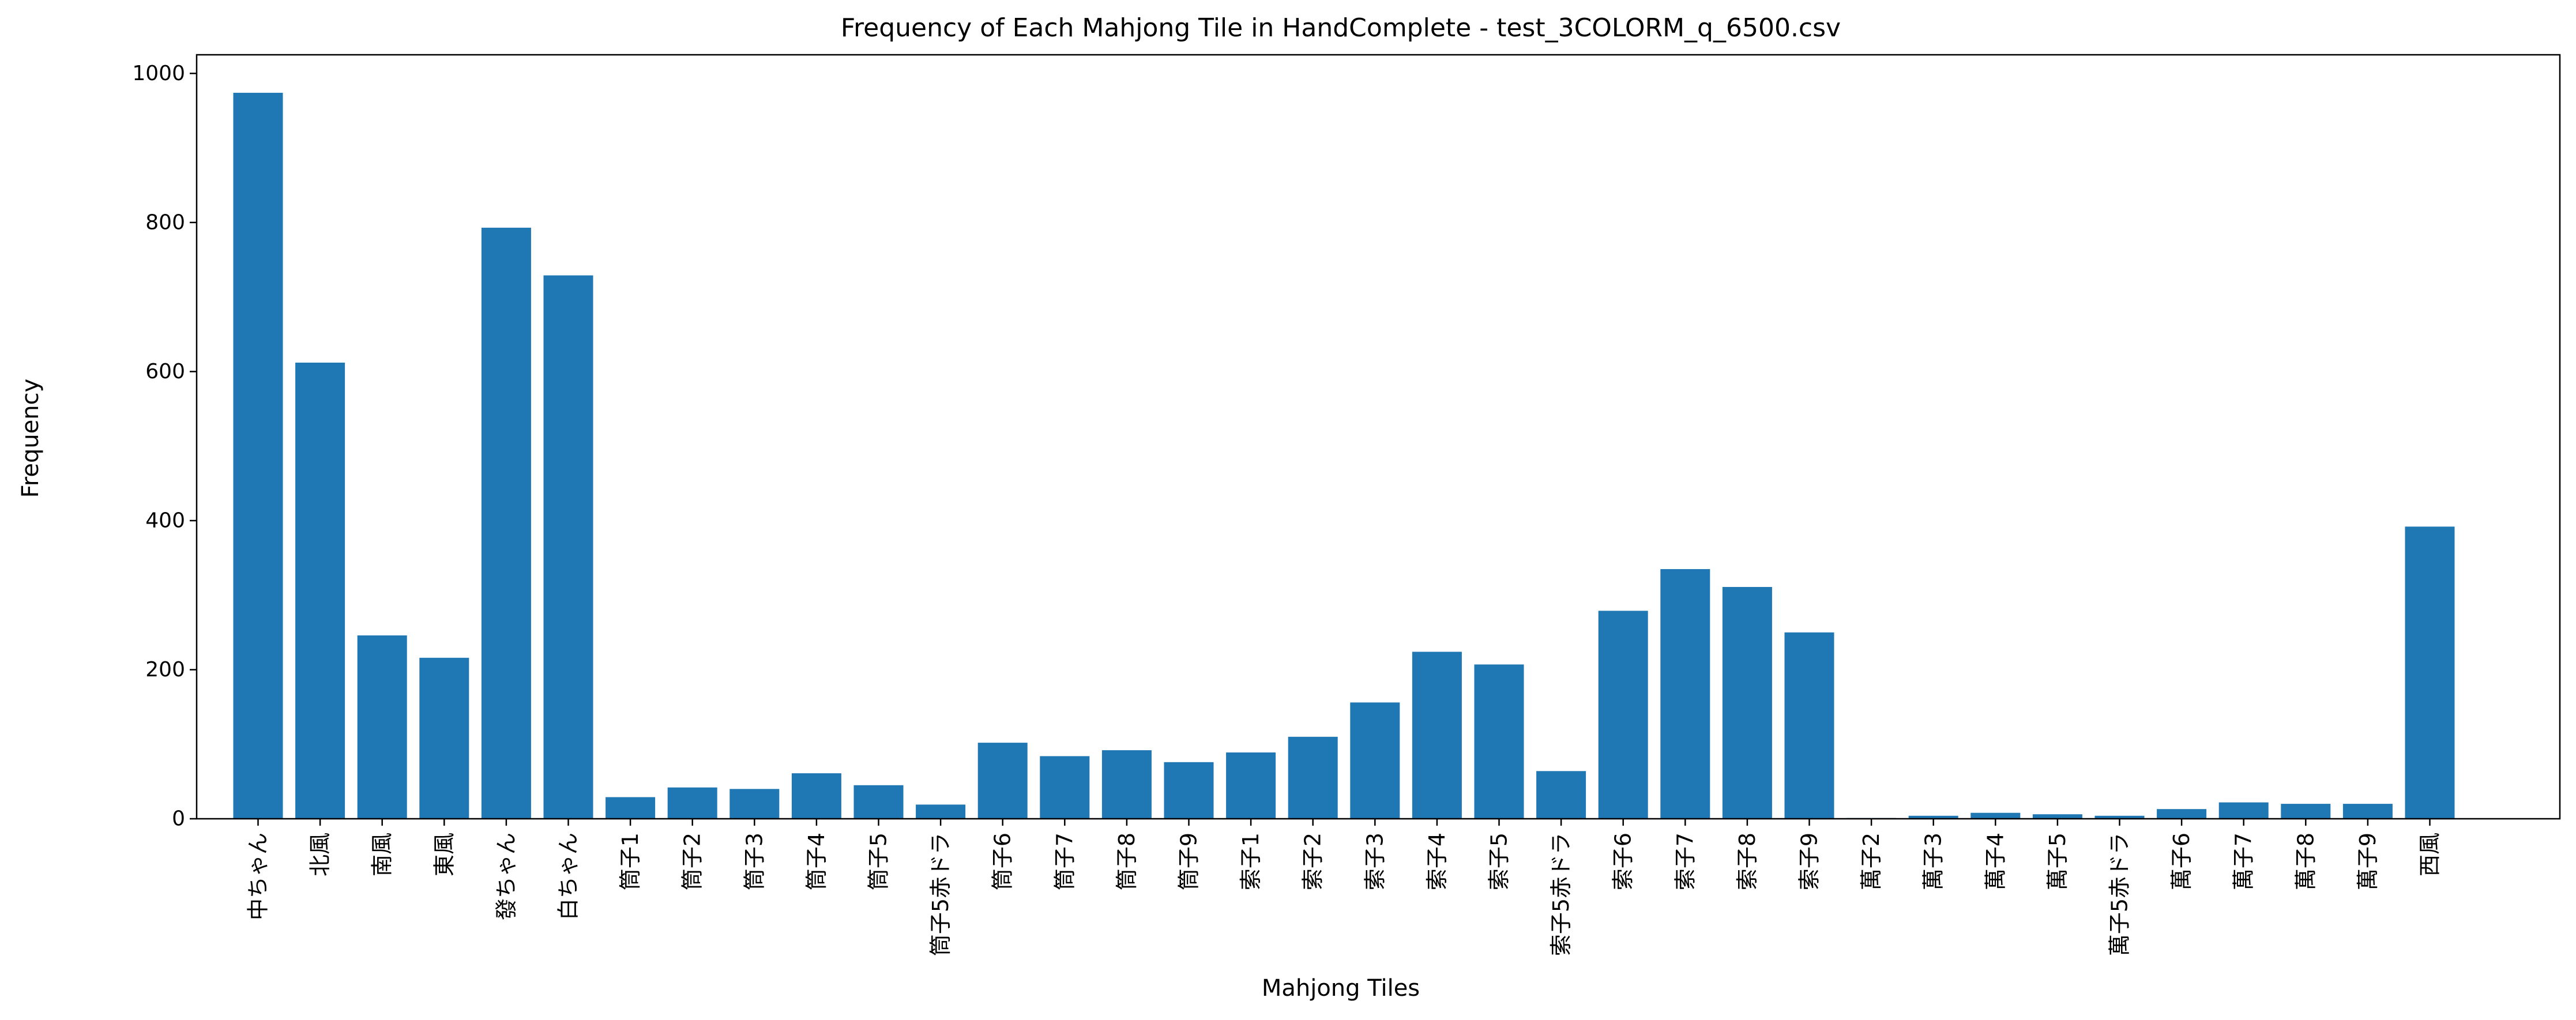 Image resolution: width=2576 pixels, height=1020 pixels. I want to click on y-axis: 0 200 400 600 800 1000, so click(164, 446).